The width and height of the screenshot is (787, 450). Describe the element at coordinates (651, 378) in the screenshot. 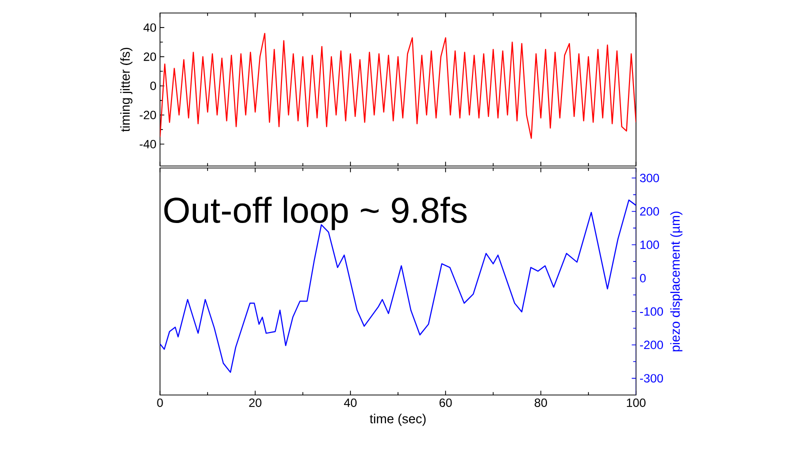

I see `y2-tick-label: -300` at that location.